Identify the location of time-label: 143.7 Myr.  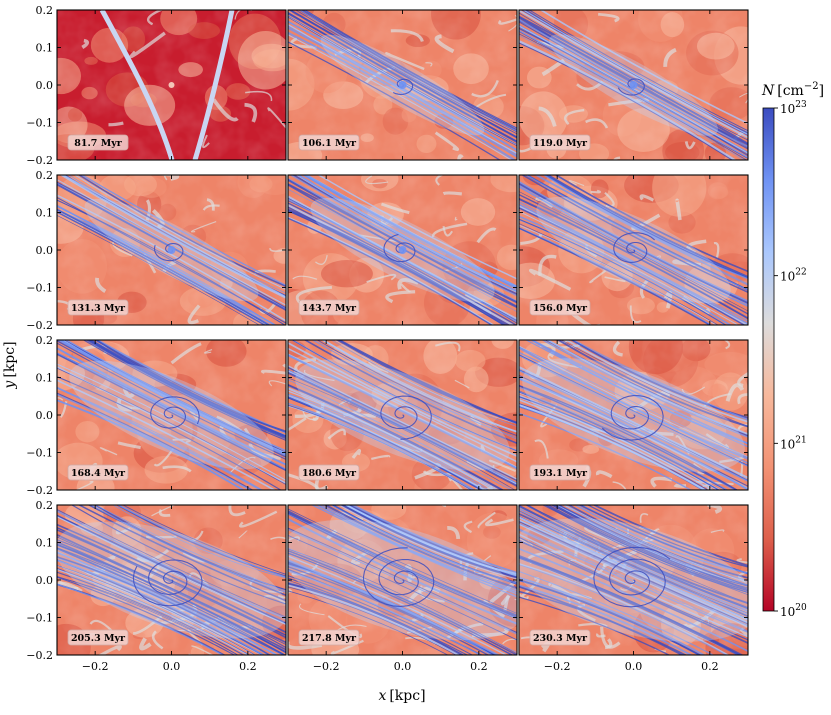
(329, 307).